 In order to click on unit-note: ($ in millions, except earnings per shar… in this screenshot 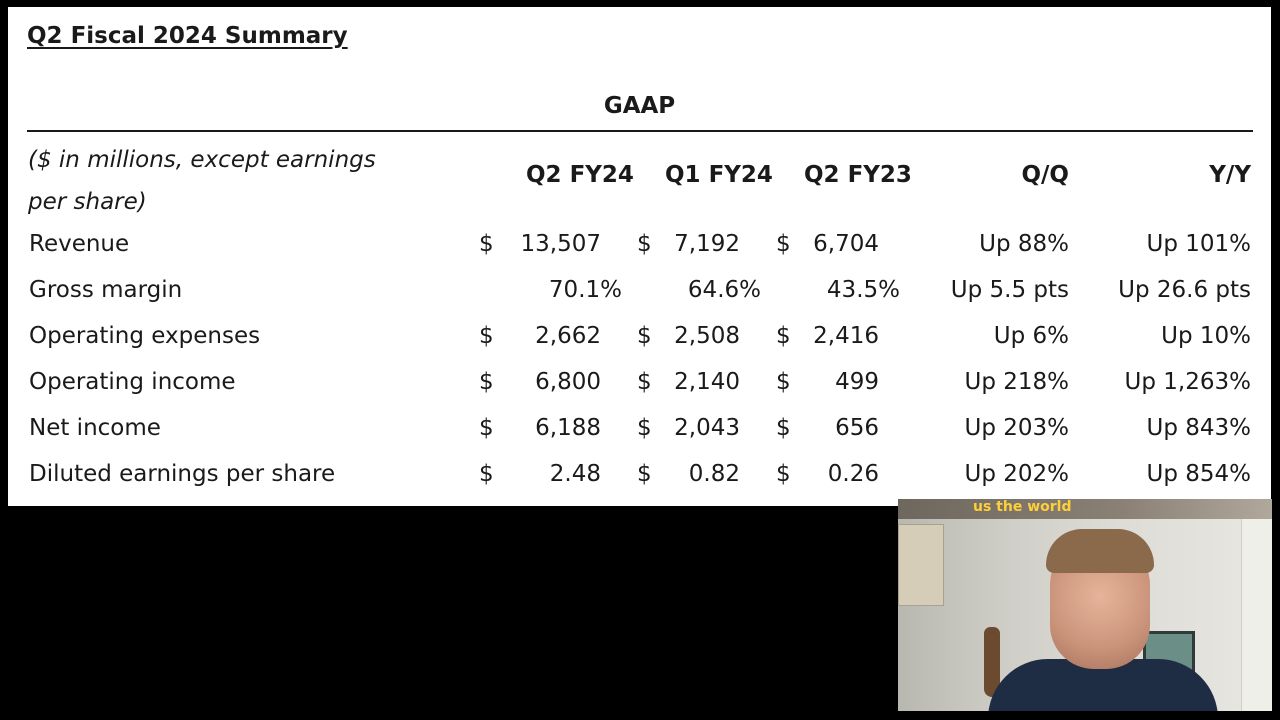, I will do `click(202, 181)`.